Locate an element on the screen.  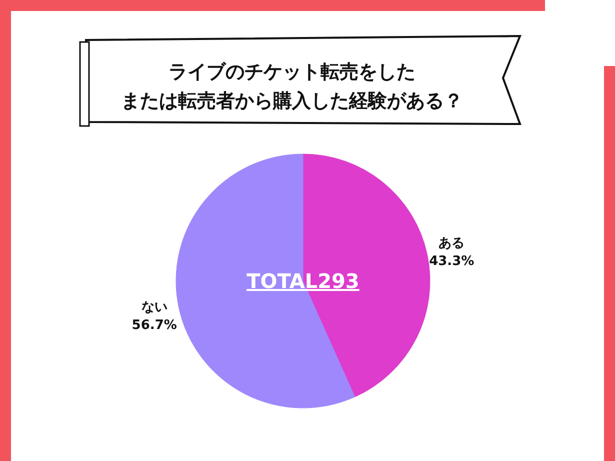
subtitle: または転売者から購入した経験がある？ is located at coordinates (292, 101).